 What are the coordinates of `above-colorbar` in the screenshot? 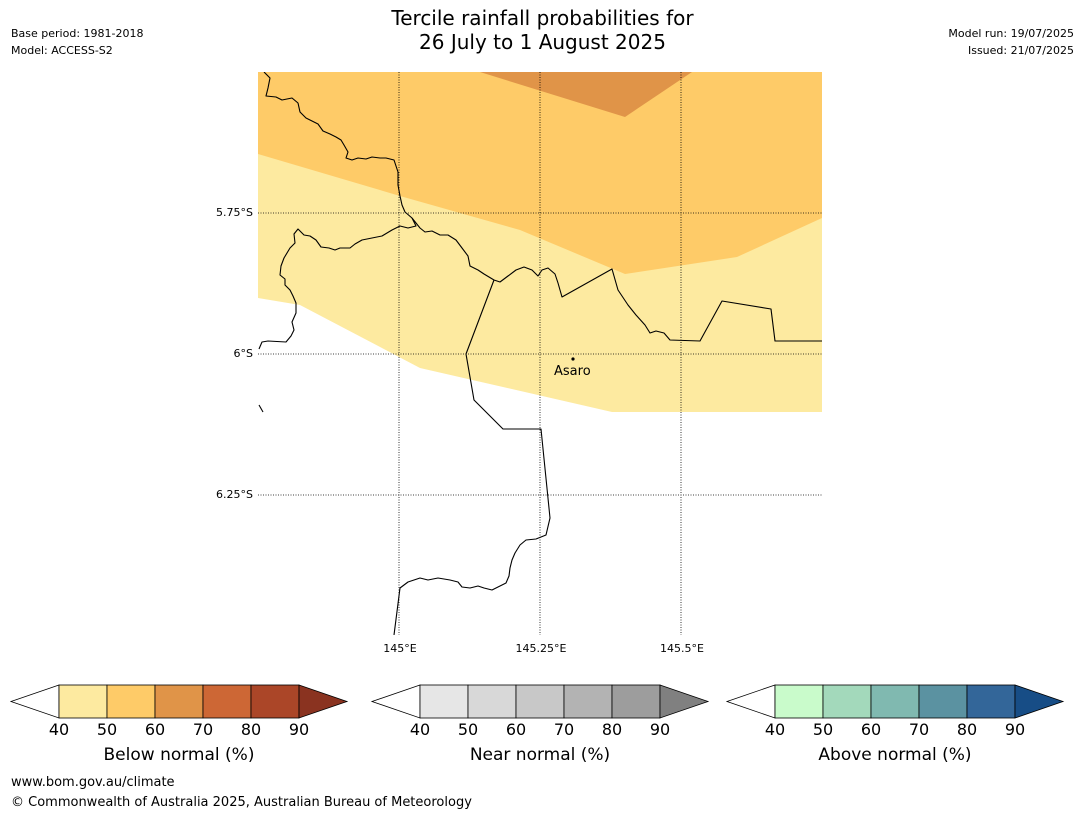 It's located at (895, 701).